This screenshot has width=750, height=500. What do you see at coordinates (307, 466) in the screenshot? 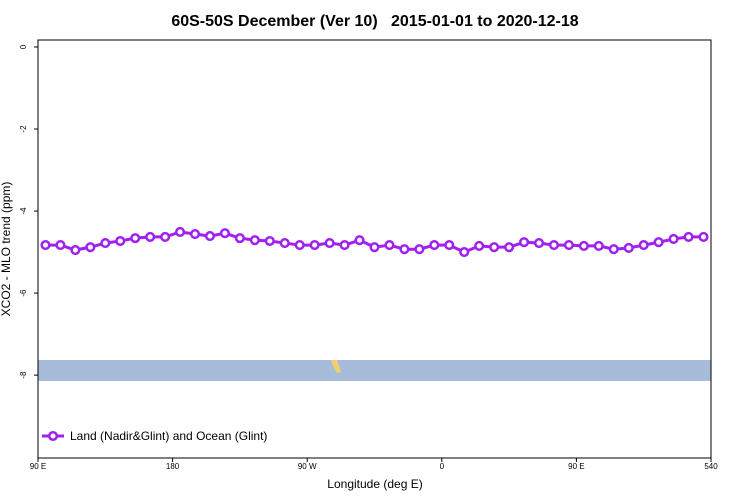
I see `x-tick-label: 90 W` at bounding box center [307, 466].